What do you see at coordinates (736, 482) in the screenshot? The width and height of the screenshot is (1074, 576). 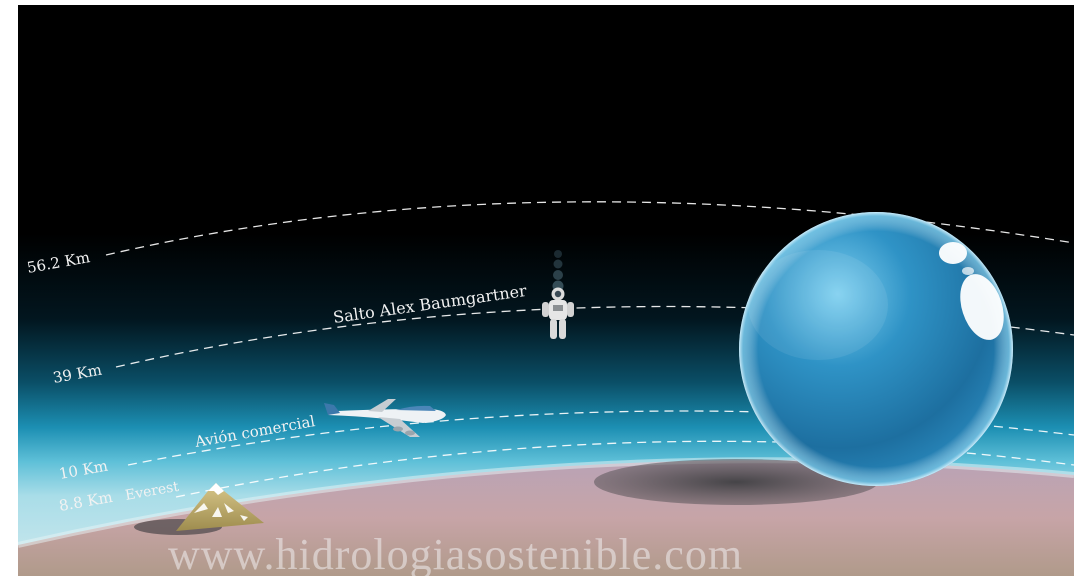 I see `sphere-shadow` at bounding box center [736, 482].